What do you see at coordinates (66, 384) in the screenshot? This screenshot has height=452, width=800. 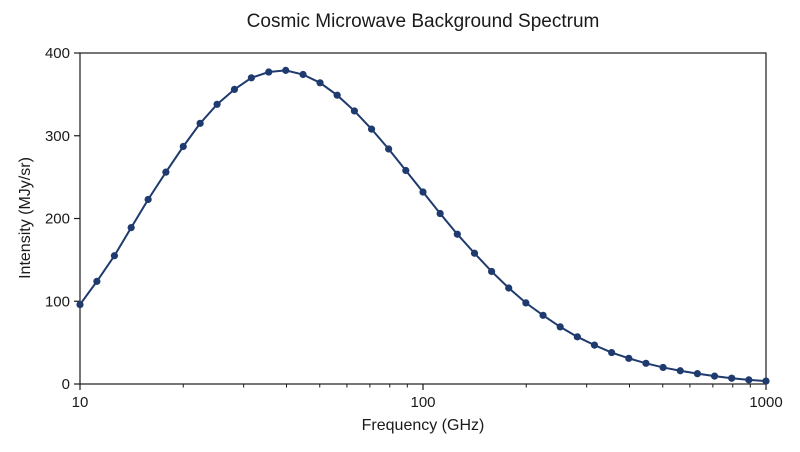 I see `y-tick-label: 0` at bounding box center [66, 384].